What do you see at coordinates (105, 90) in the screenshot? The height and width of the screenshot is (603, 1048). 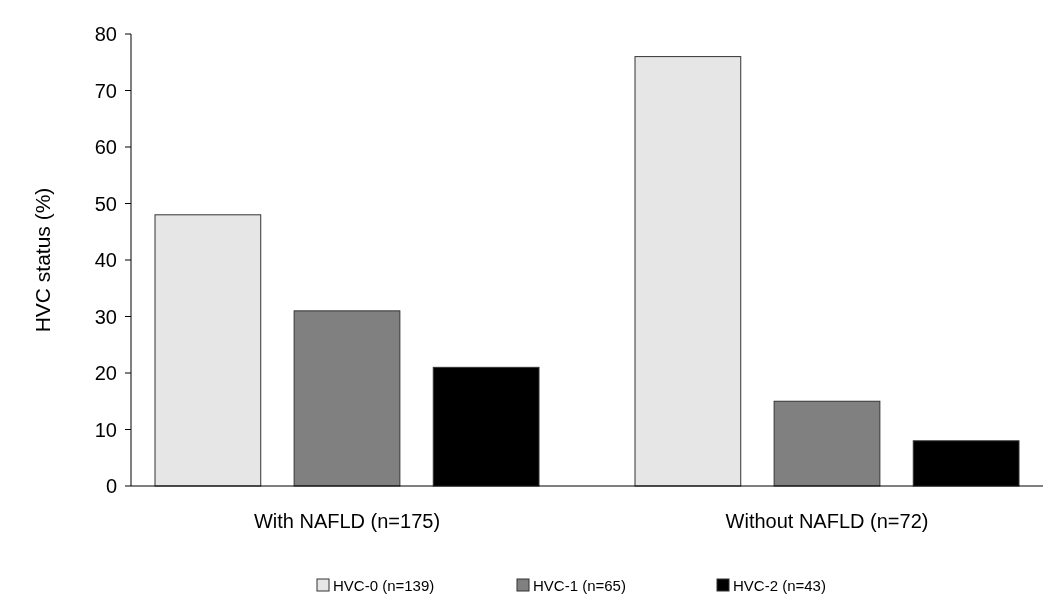 I see `y-tick-label: 70` at bounding box center [105, 90].